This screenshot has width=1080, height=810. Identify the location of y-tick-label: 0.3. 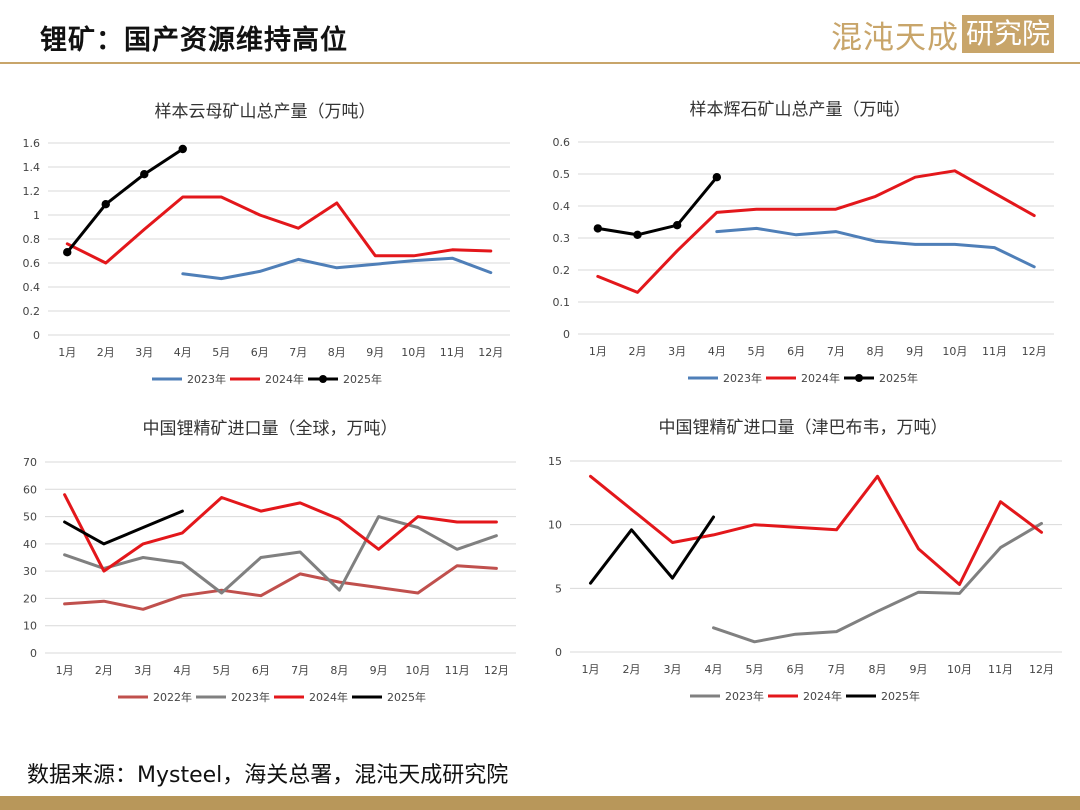
(562, 238).